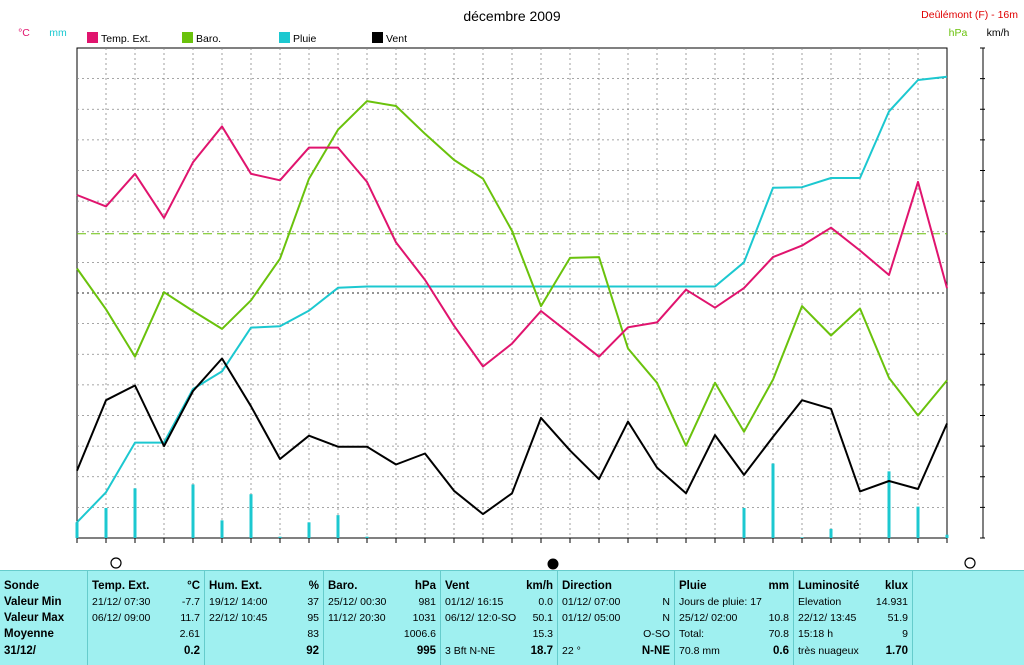 The width and height of the screenshot is (1024, 665). What do you see at coordinates (313, 586) in the screenshot?
I see `hum-unit: %` at bounding box center [313, 586].